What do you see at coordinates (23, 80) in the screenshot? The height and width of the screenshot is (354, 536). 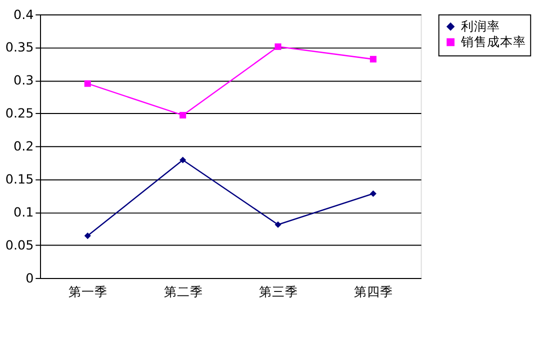 I see `y-tick-label: 0.3` at bounding box center [23, 80].